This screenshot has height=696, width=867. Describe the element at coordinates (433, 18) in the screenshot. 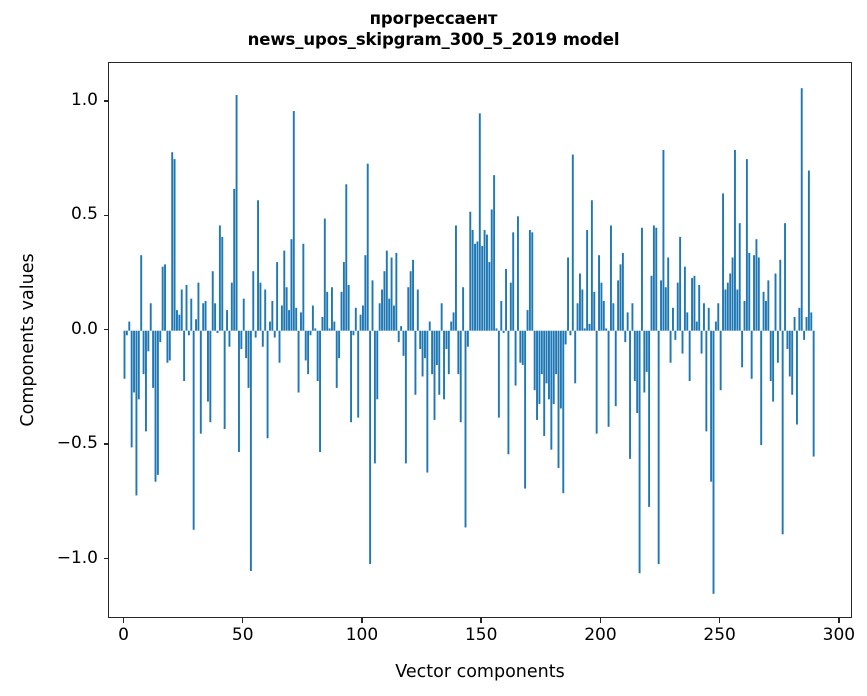

I see `chart-title-line-1: прогрессаент` at that location.